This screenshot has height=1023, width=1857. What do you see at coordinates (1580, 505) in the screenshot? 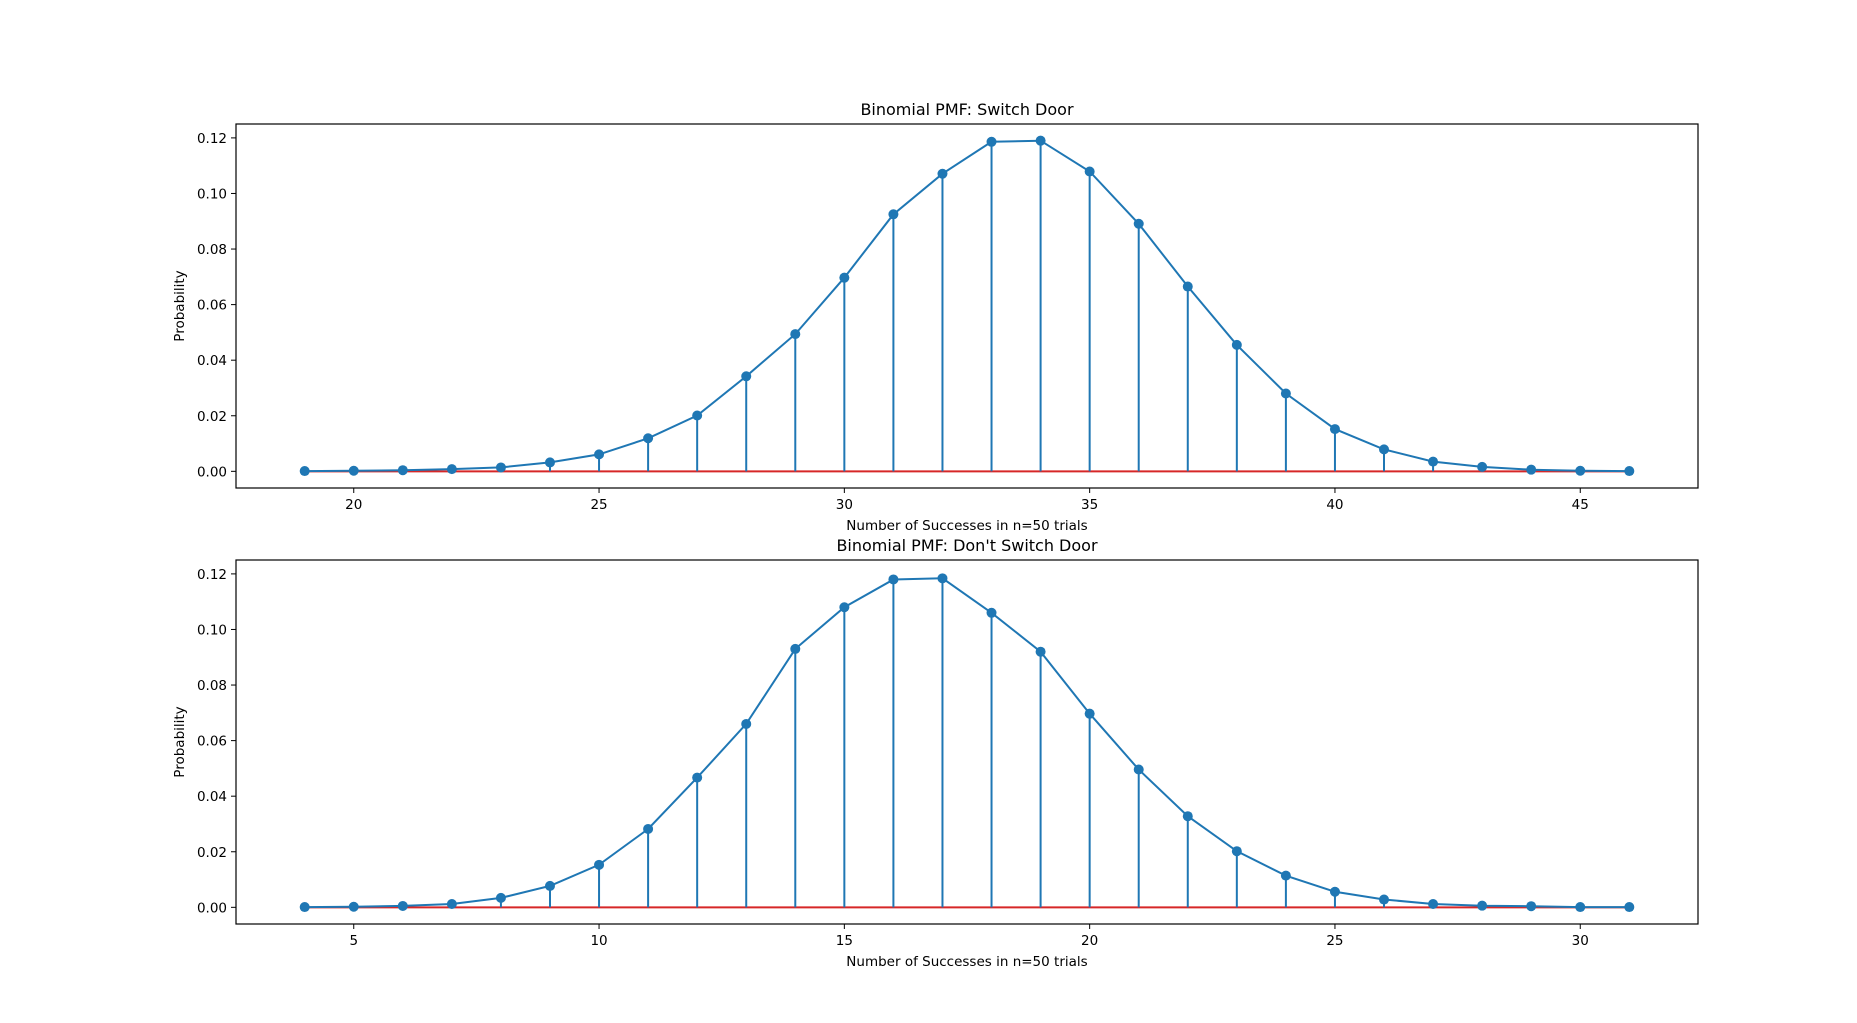
I see `x-tick-label: 45` at bounding box center [1580, 505].